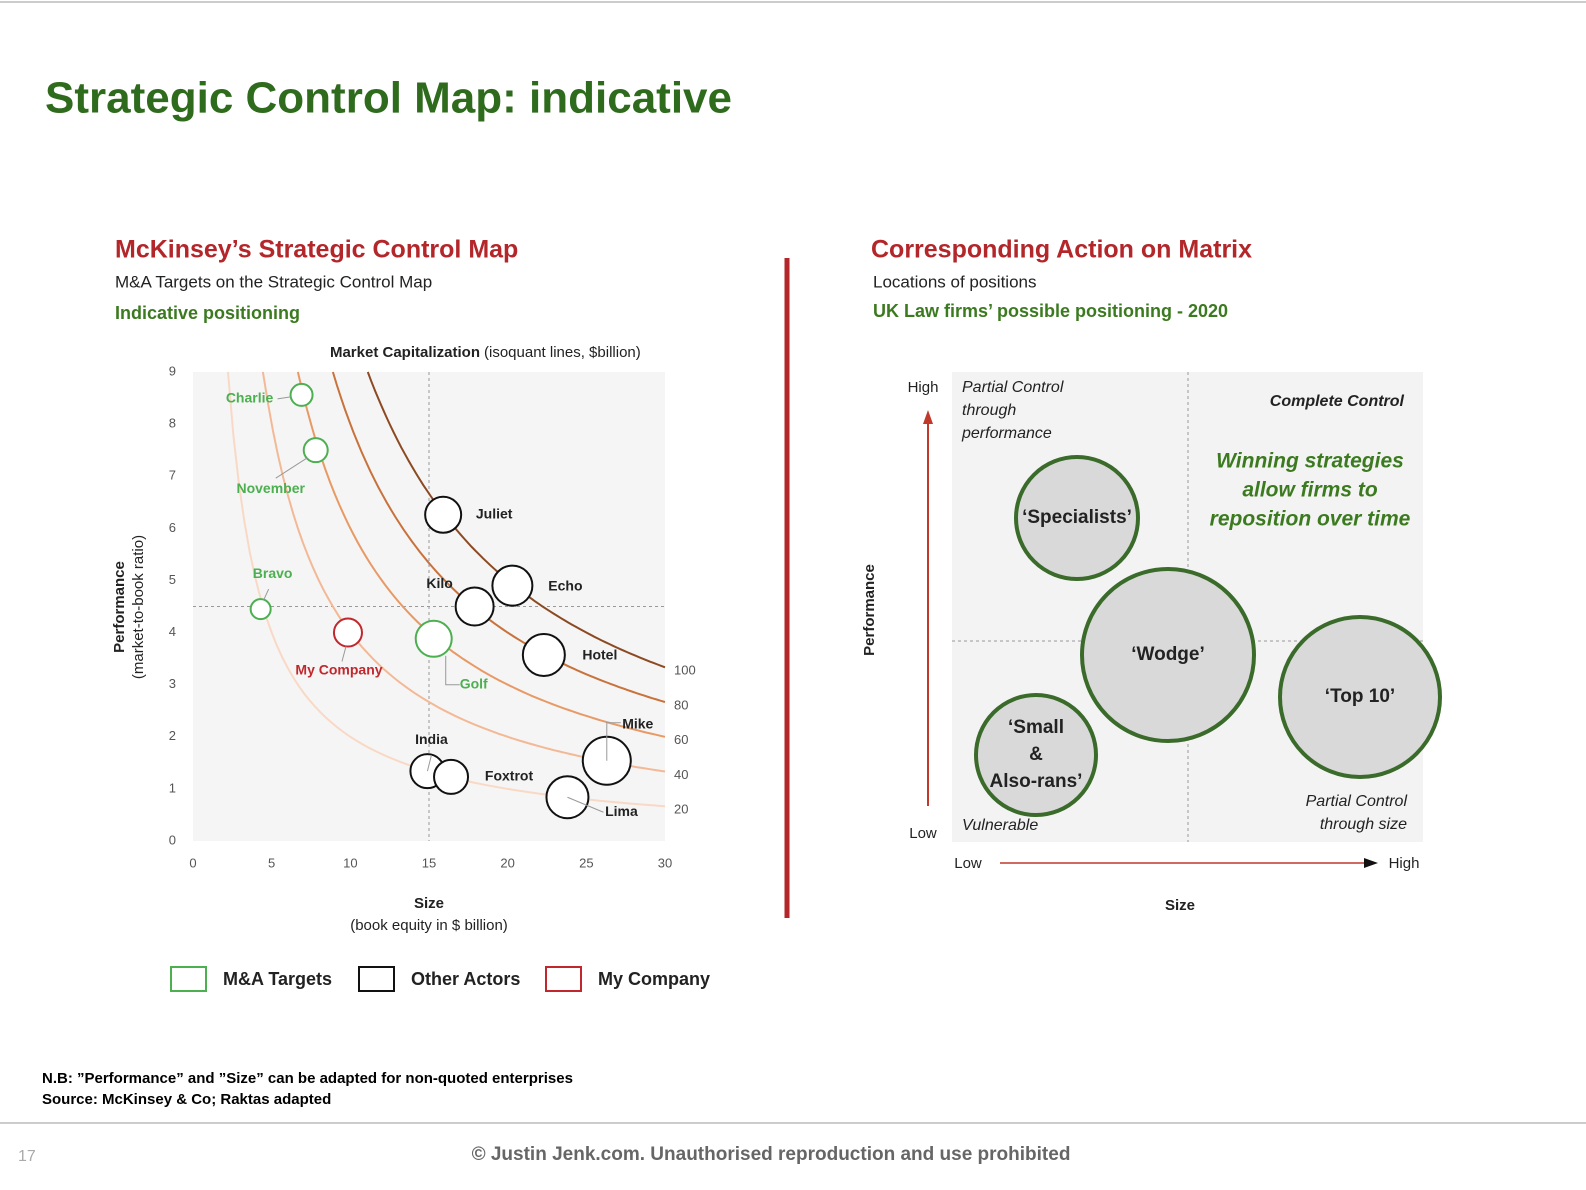  Describe the element at coordinates (923, 833) in the screenshot. I see `y-low: Low` at that location.